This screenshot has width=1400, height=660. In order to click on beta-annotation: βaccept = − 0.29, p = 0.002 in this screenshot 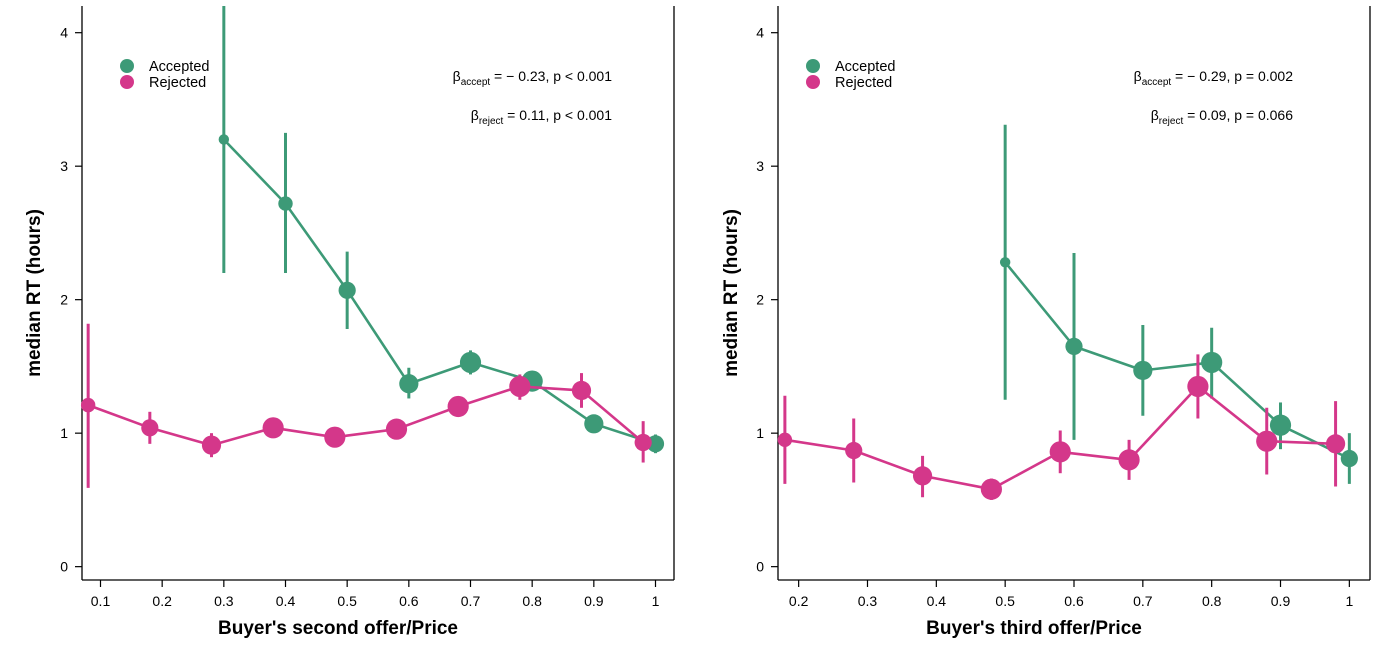, I will do `click(1214, 78)`.